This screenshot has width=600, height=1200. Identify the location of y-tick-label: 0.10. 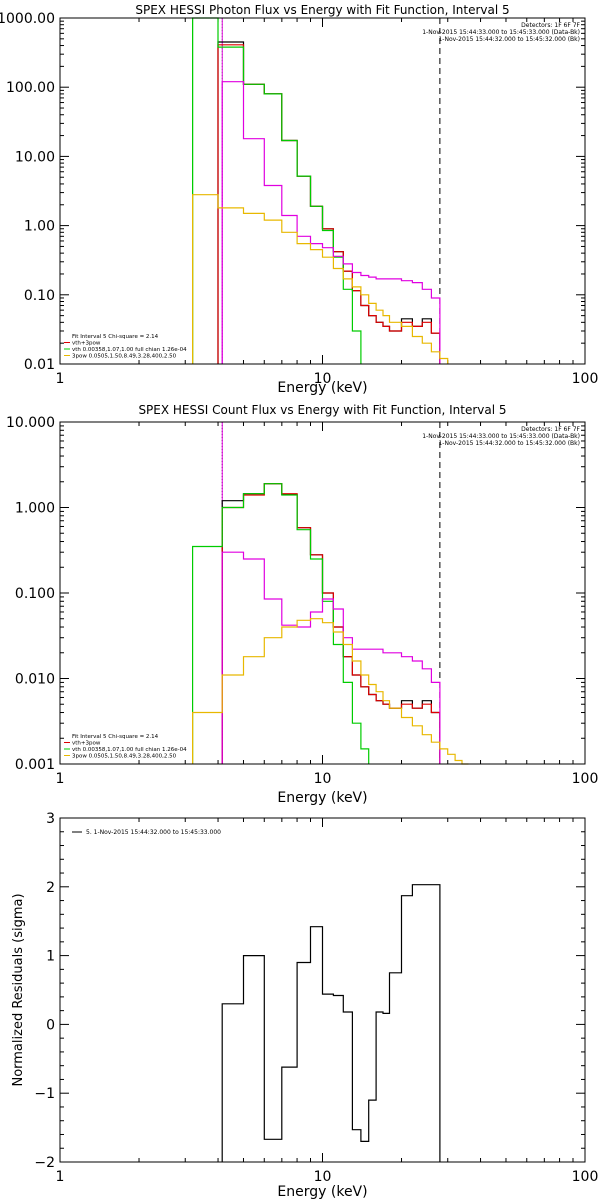
(39, 296).